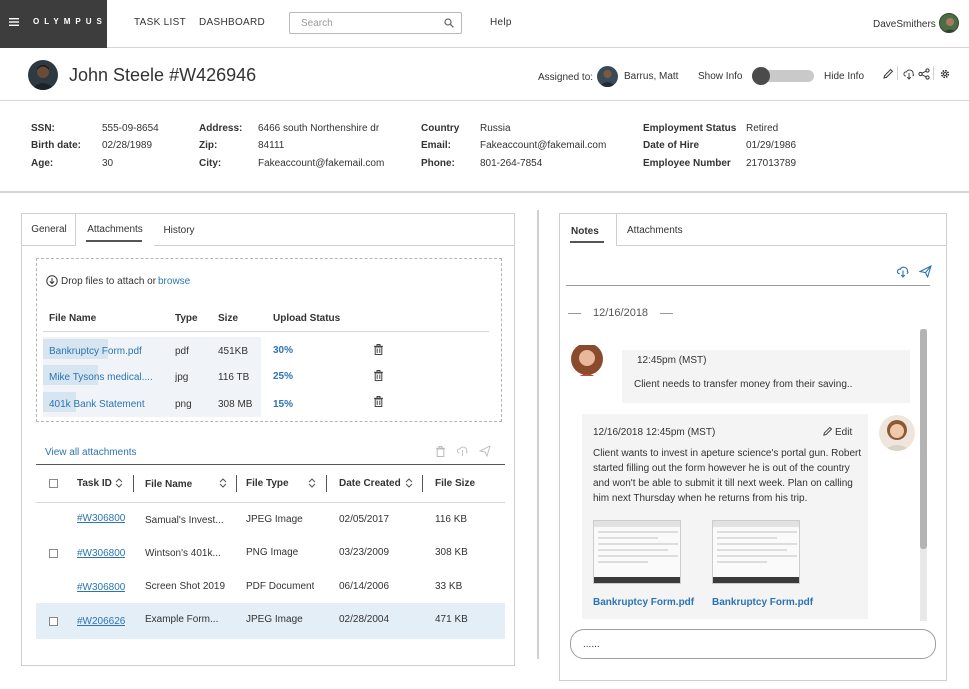 The width and height of the screenshot is (969, 689). Describe the element at coordinates (783, 76) in the screenshot. I see `info-toggle-slider` at that location.